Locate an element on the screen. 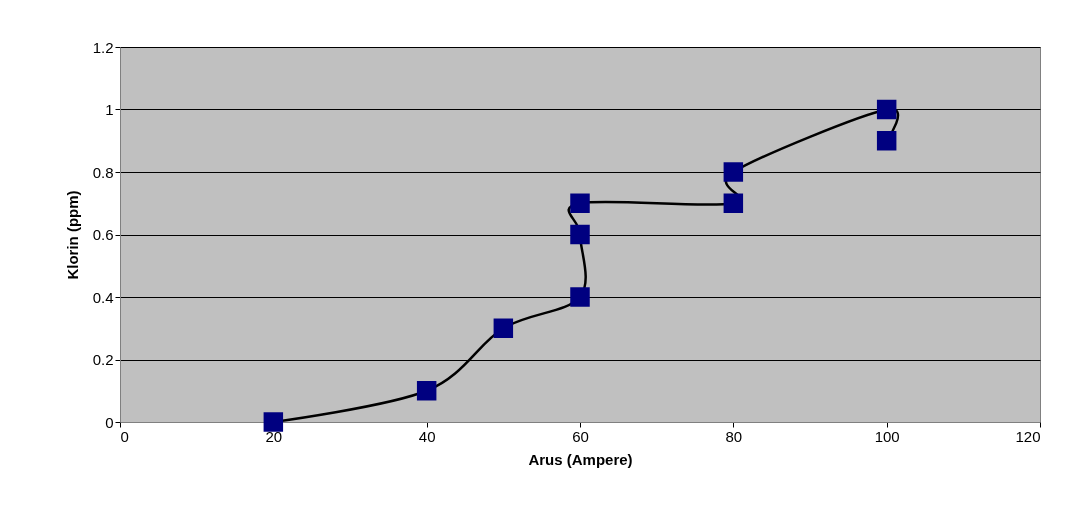 The height and width of the screenshot is (530, 1073). x-tick-label: 0 is located at coordinates (124, 436).